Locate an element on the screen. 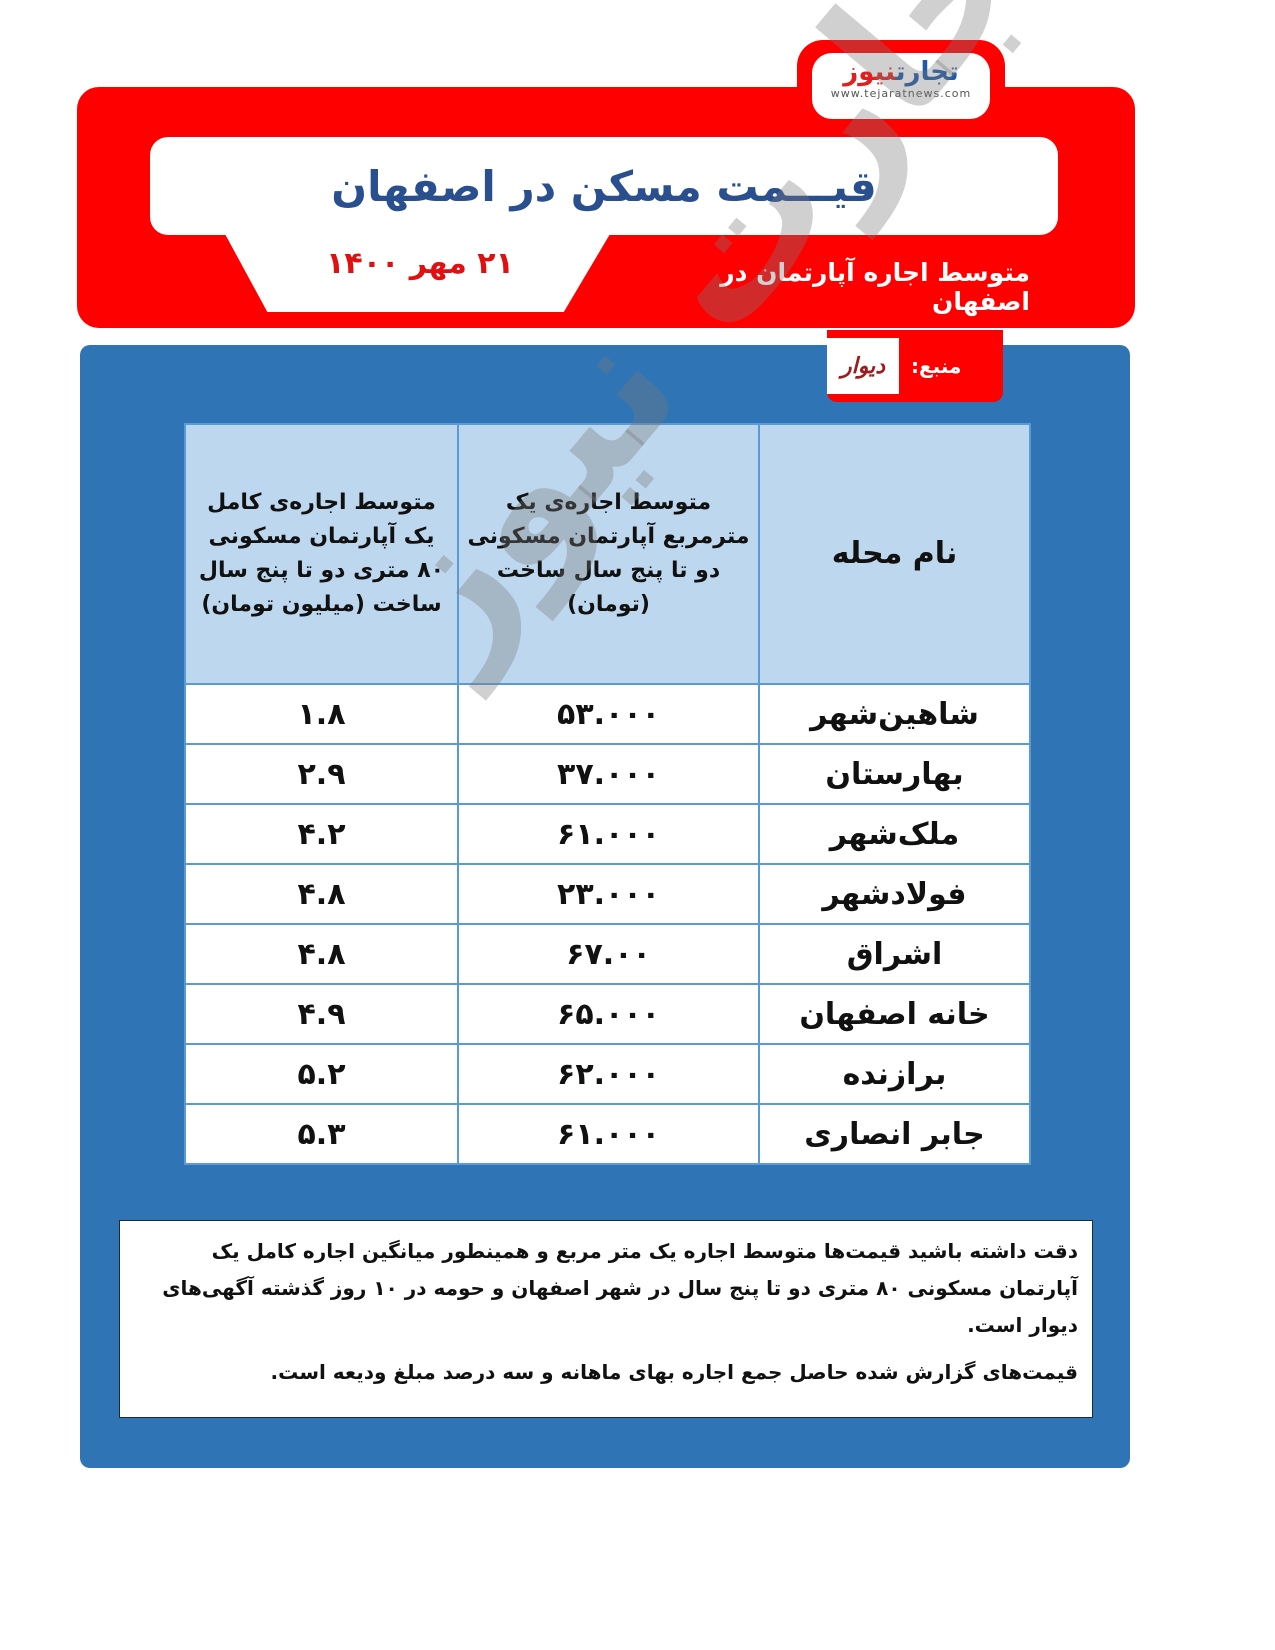  neighborhood-cell: بهارستان is located at coordinates (894, 774).